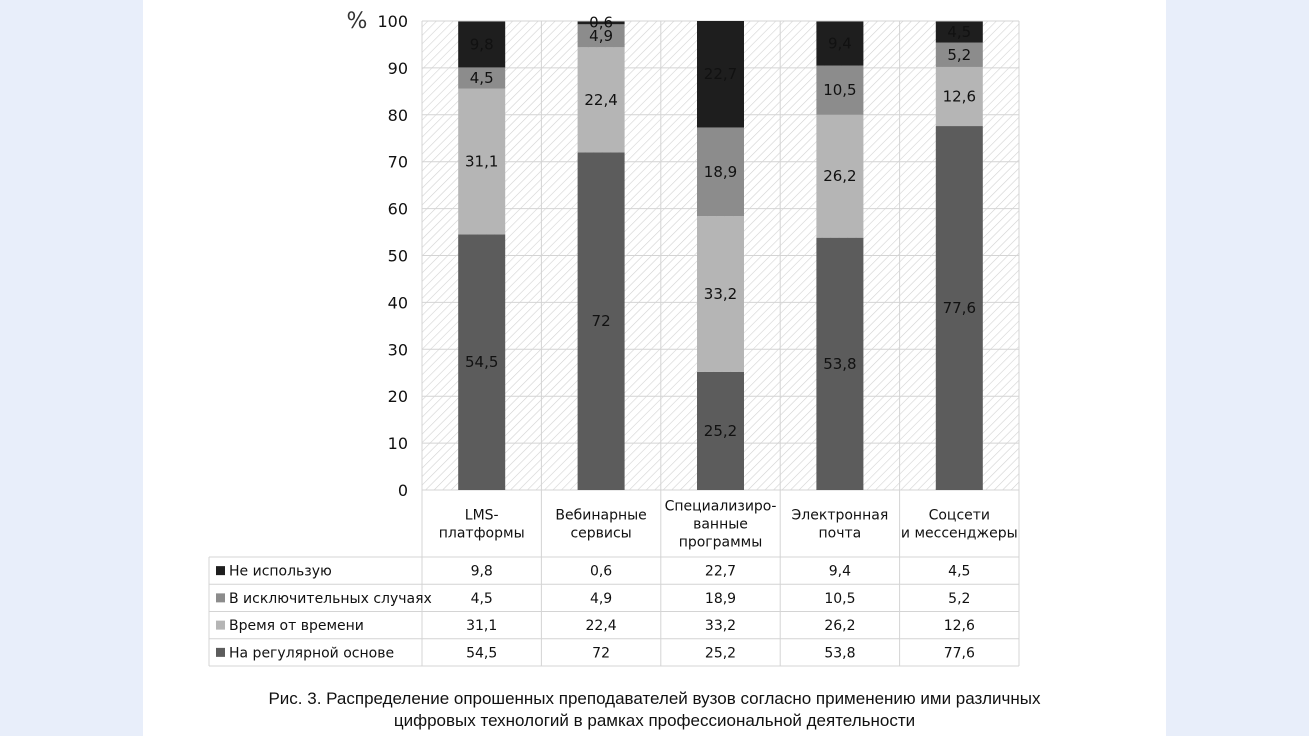  Describe the element at coordinates (296, 626) in the screenshot. I see `legend-label-1: Время от времени` at that location.